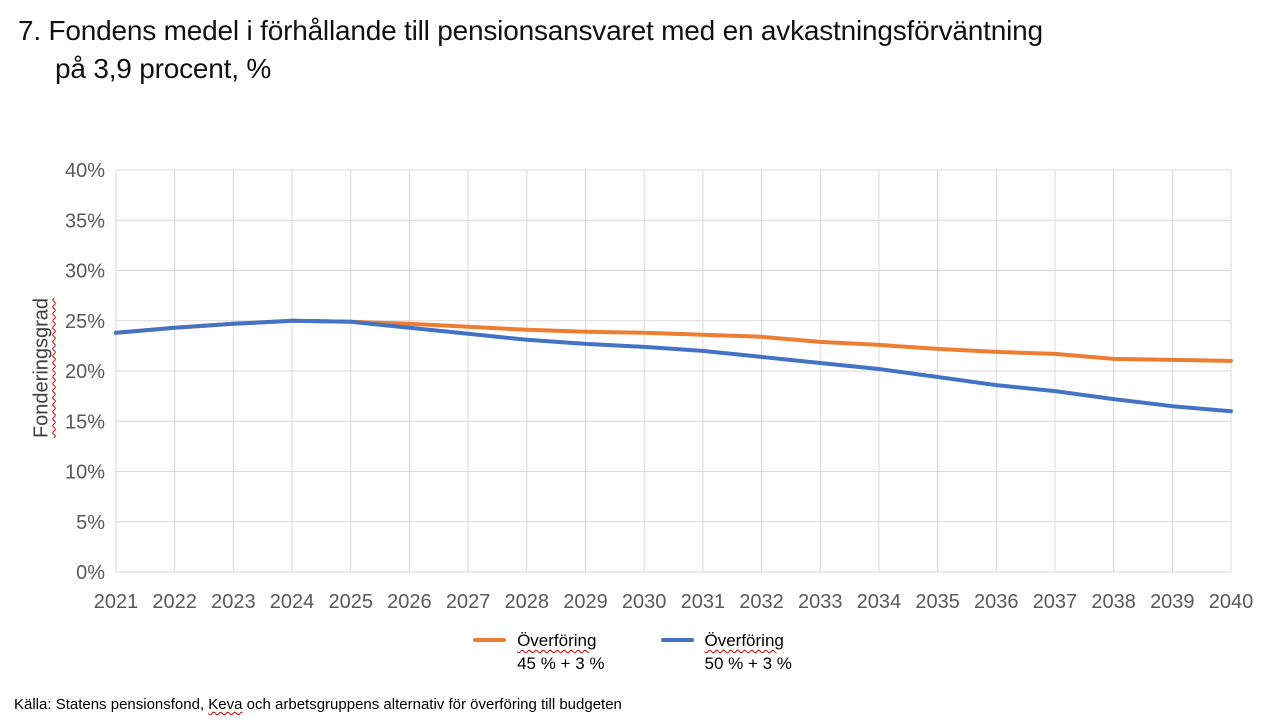  I want to click on x-tick-label: 2023, so click(233, 602).